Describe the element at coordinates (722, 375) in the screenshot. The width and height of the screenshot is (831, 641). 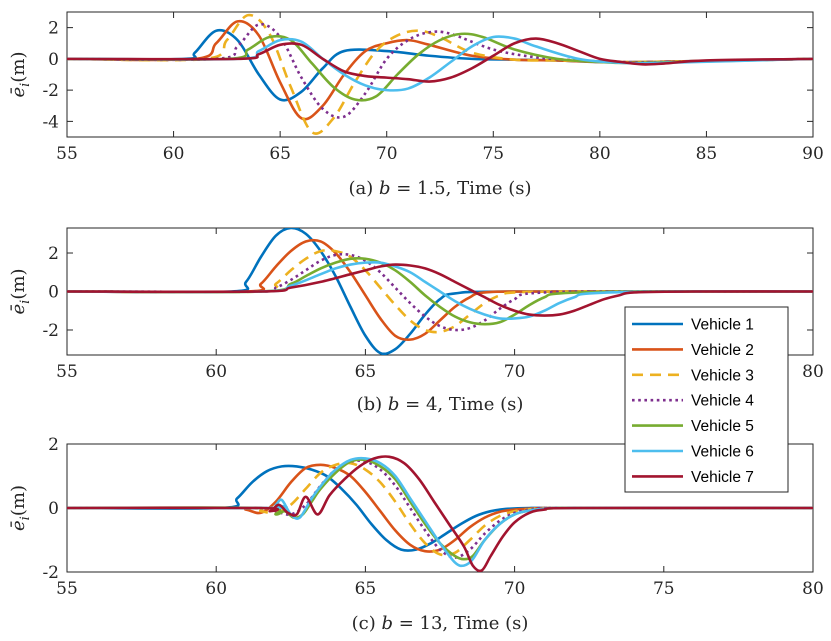
I see `legend-label-vehicle-3: Vehicle 3` at that location.